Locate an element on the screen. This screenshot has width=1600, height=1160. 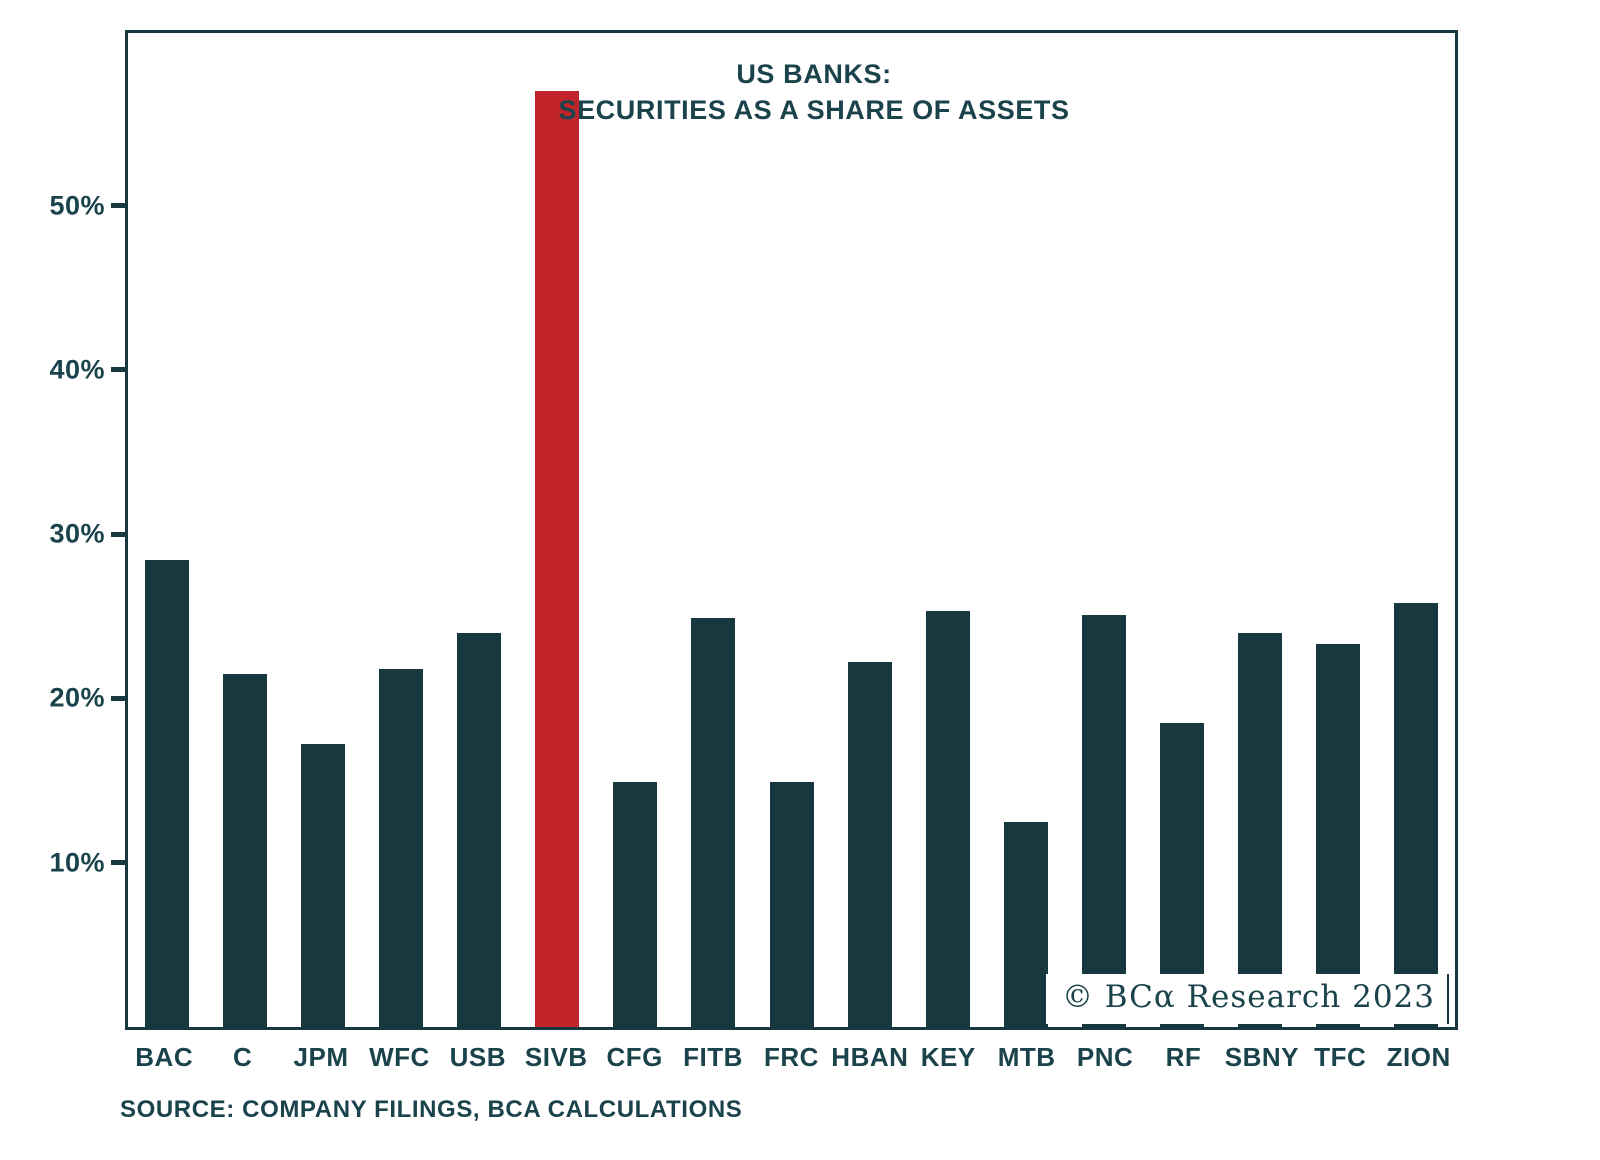
bar-column-sbny is located at coordinates (1260, 530).